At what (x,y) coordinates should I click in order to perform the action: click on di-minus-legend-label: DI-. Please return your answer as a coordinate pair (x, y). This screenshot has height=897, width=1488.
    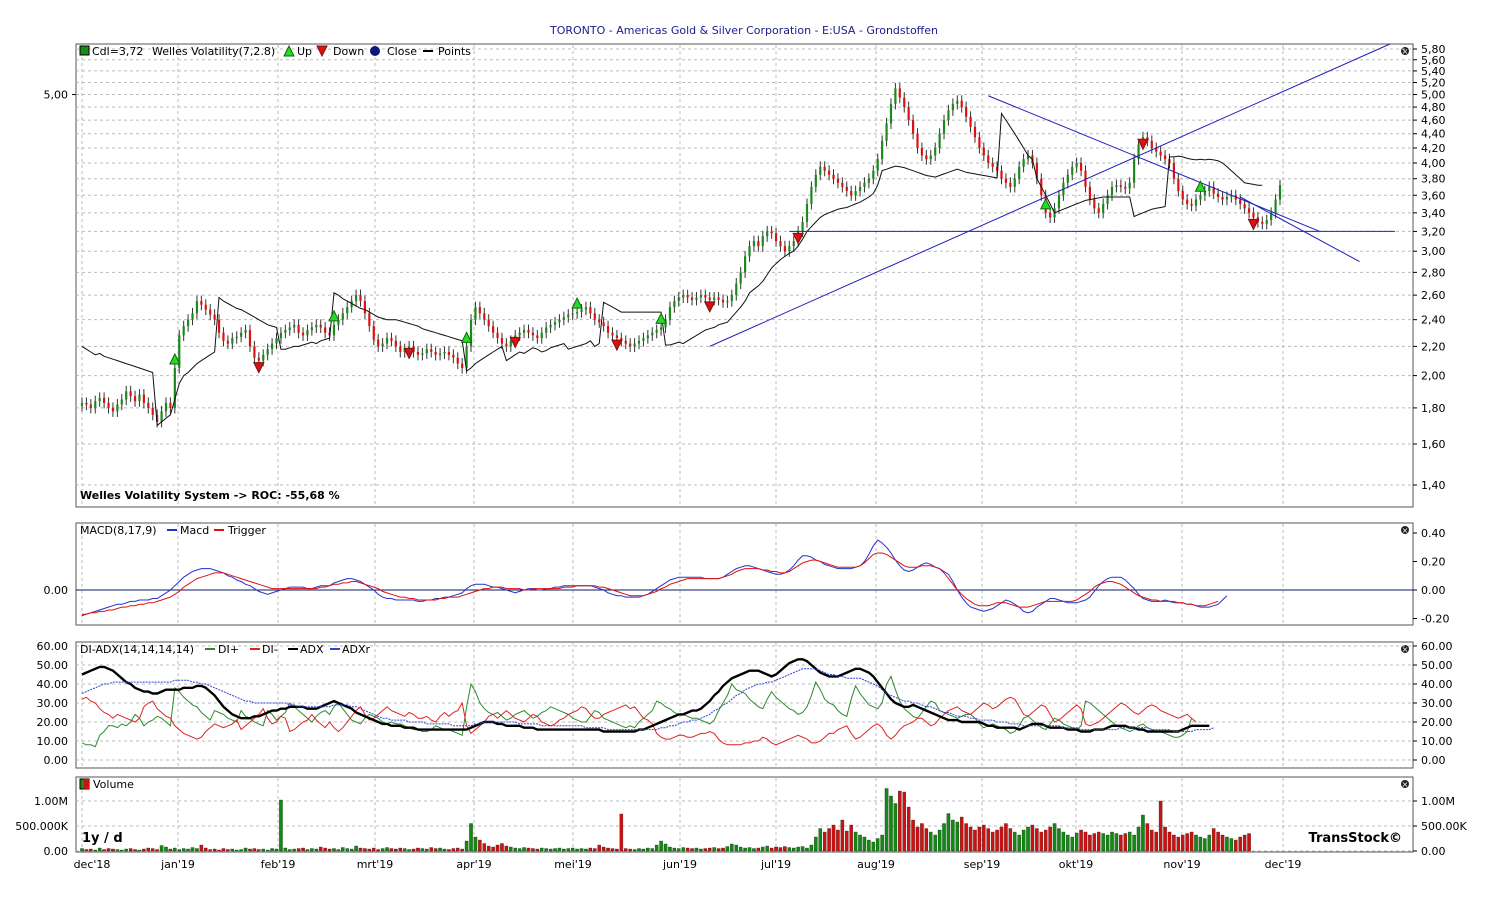
    Looking at the image, I should click on (270, 649).